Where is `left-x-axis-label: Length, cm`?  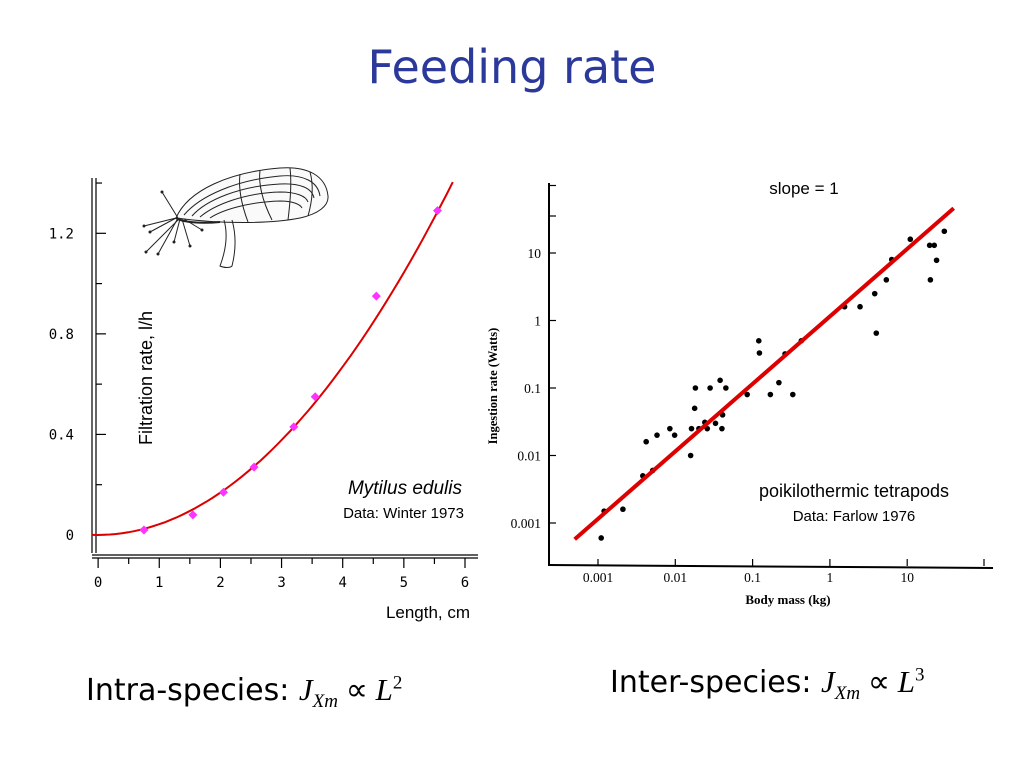 left-x-axis-label: Length, cm is located at coordinates (428, 612).